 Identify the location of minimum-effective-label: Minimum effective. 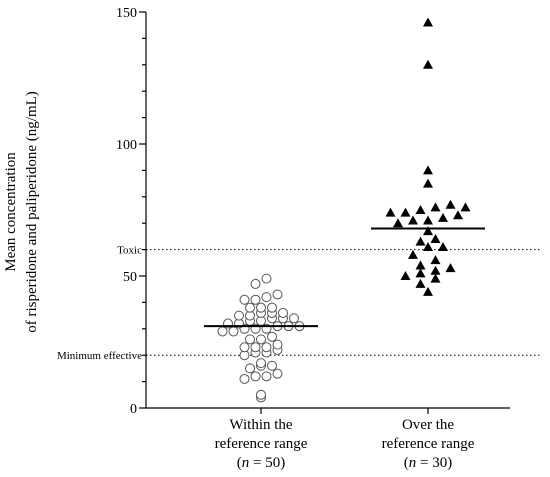
(99, 356).